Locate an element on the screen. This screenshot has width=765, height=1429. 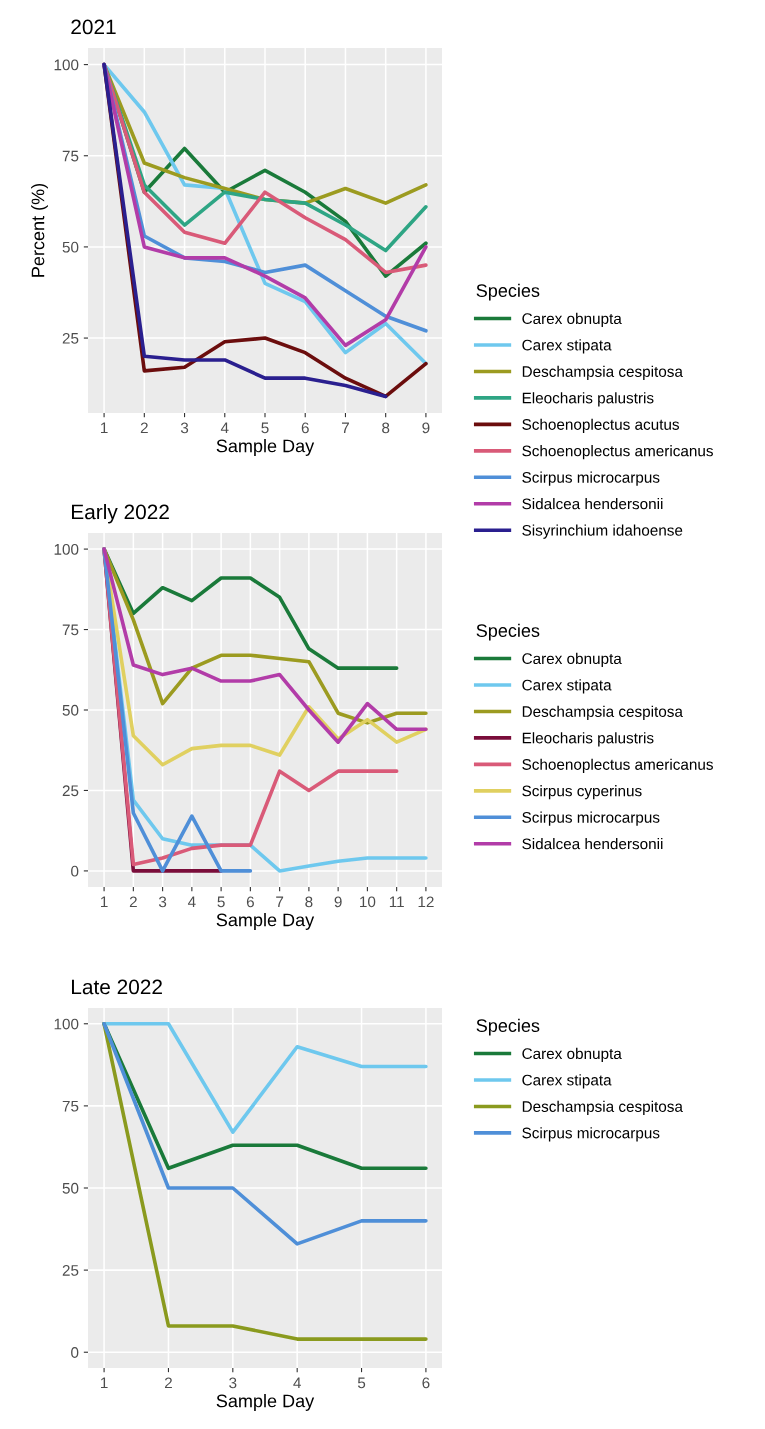
chart-title: Early 2022 is located at coordinates (120, 514).